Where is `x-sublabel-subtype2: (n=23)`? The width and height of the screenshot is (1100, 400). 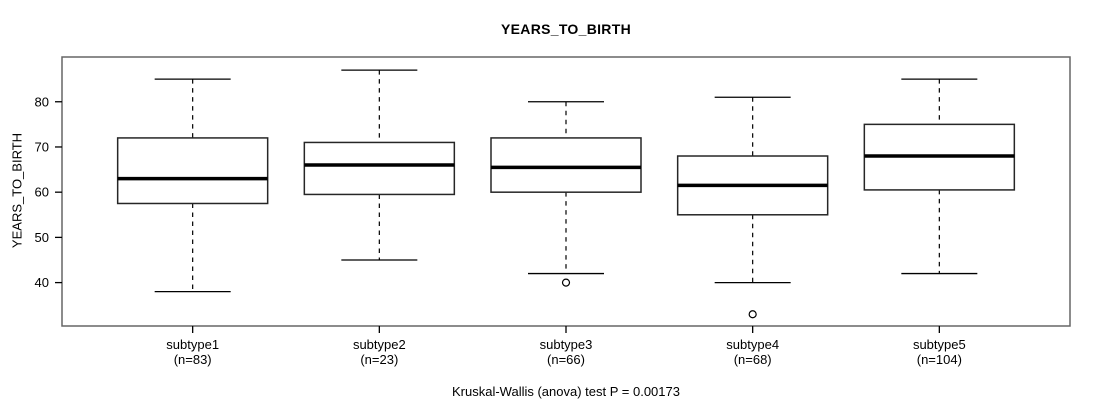 x-sublabel-subtype2: (n=23) is located at coordinates (379, 359).